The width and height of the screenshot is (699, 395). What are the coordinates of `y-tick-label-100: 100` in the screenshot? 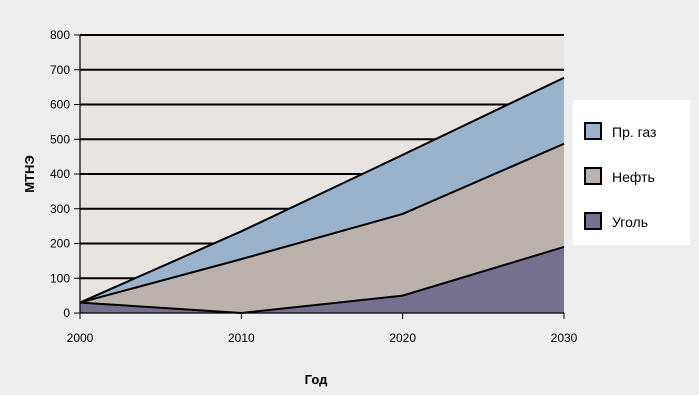 It's located at (60, 278).